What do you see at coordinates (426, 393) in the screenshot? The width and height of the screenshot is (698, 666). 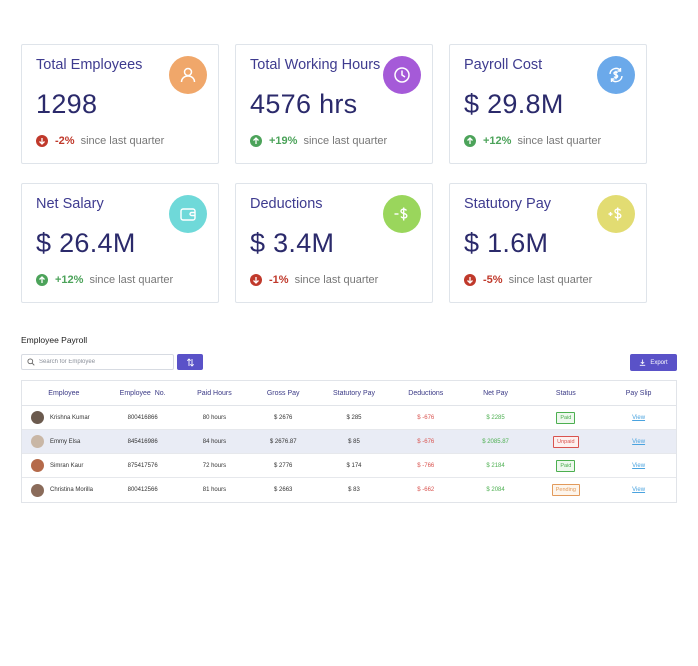 I see `column-header-deductions: Deductions` at bounding box center [426, 393].